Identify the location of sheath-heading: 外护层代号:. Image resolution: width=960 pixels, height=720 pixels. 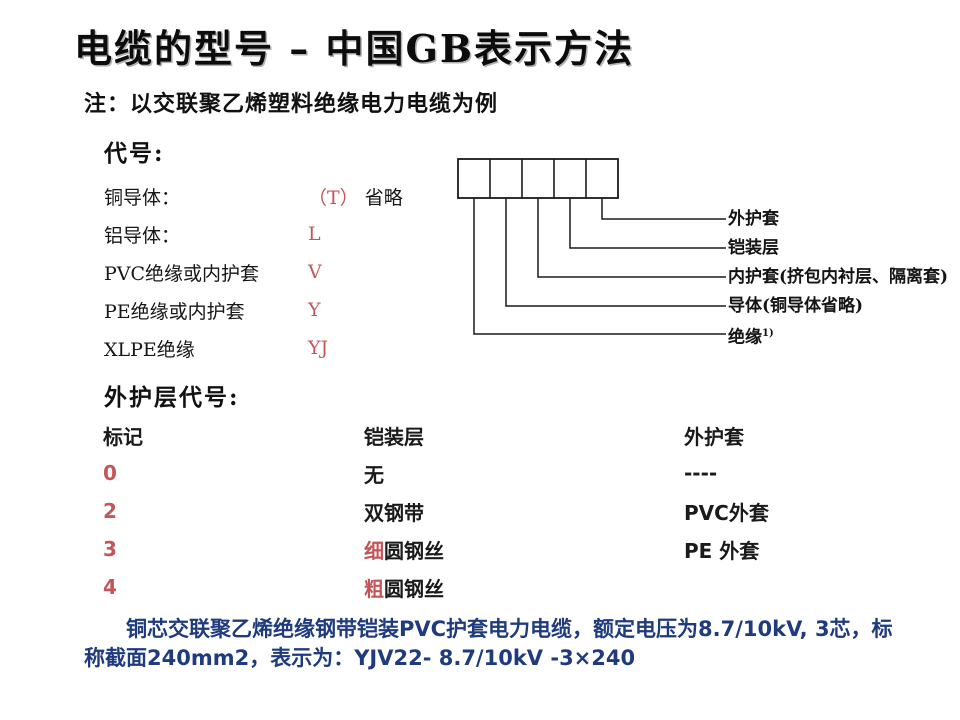
(172, 397).